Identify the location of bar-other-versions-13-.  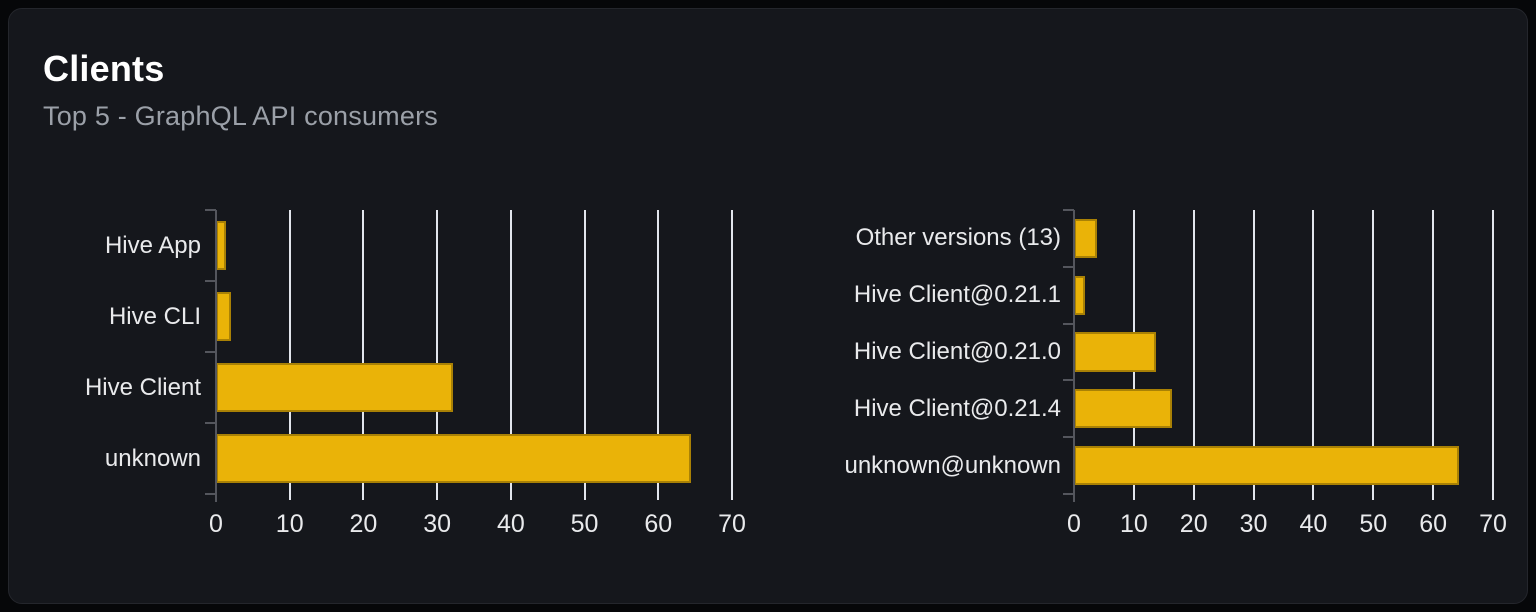
(1086, 238).